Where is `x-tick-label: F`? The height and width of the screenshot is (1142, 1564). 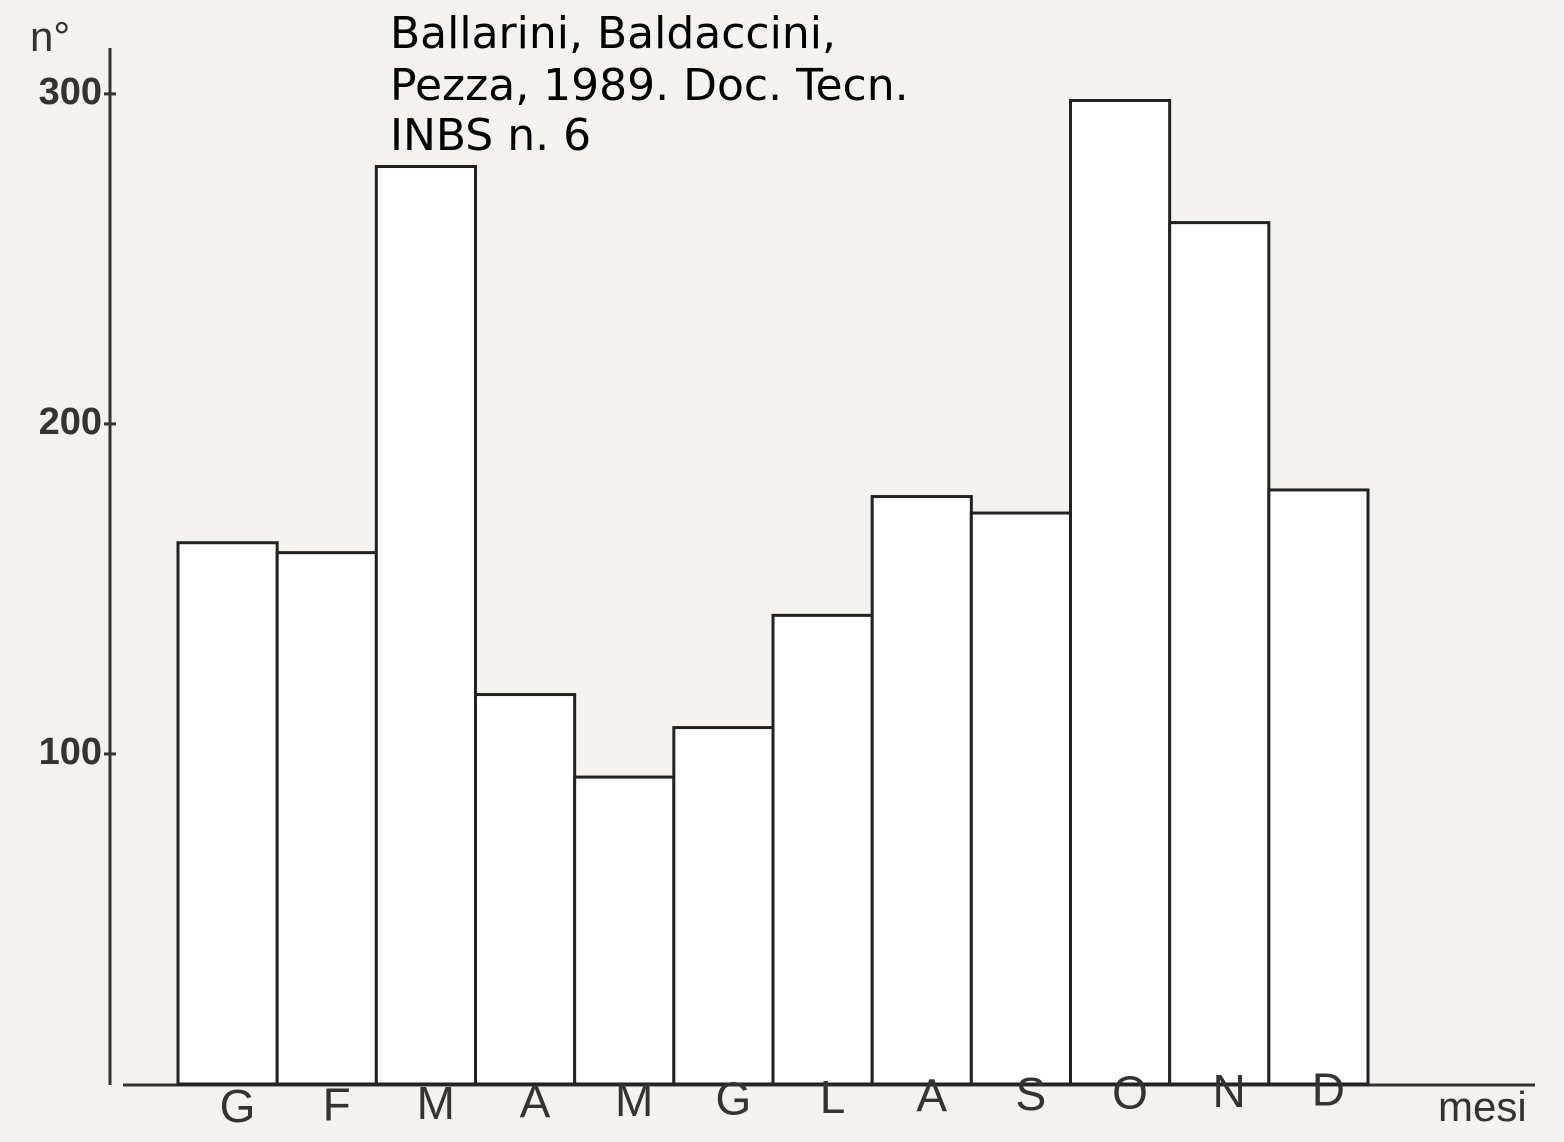
x-tick-label: F is located at coordinates (337, 1105).